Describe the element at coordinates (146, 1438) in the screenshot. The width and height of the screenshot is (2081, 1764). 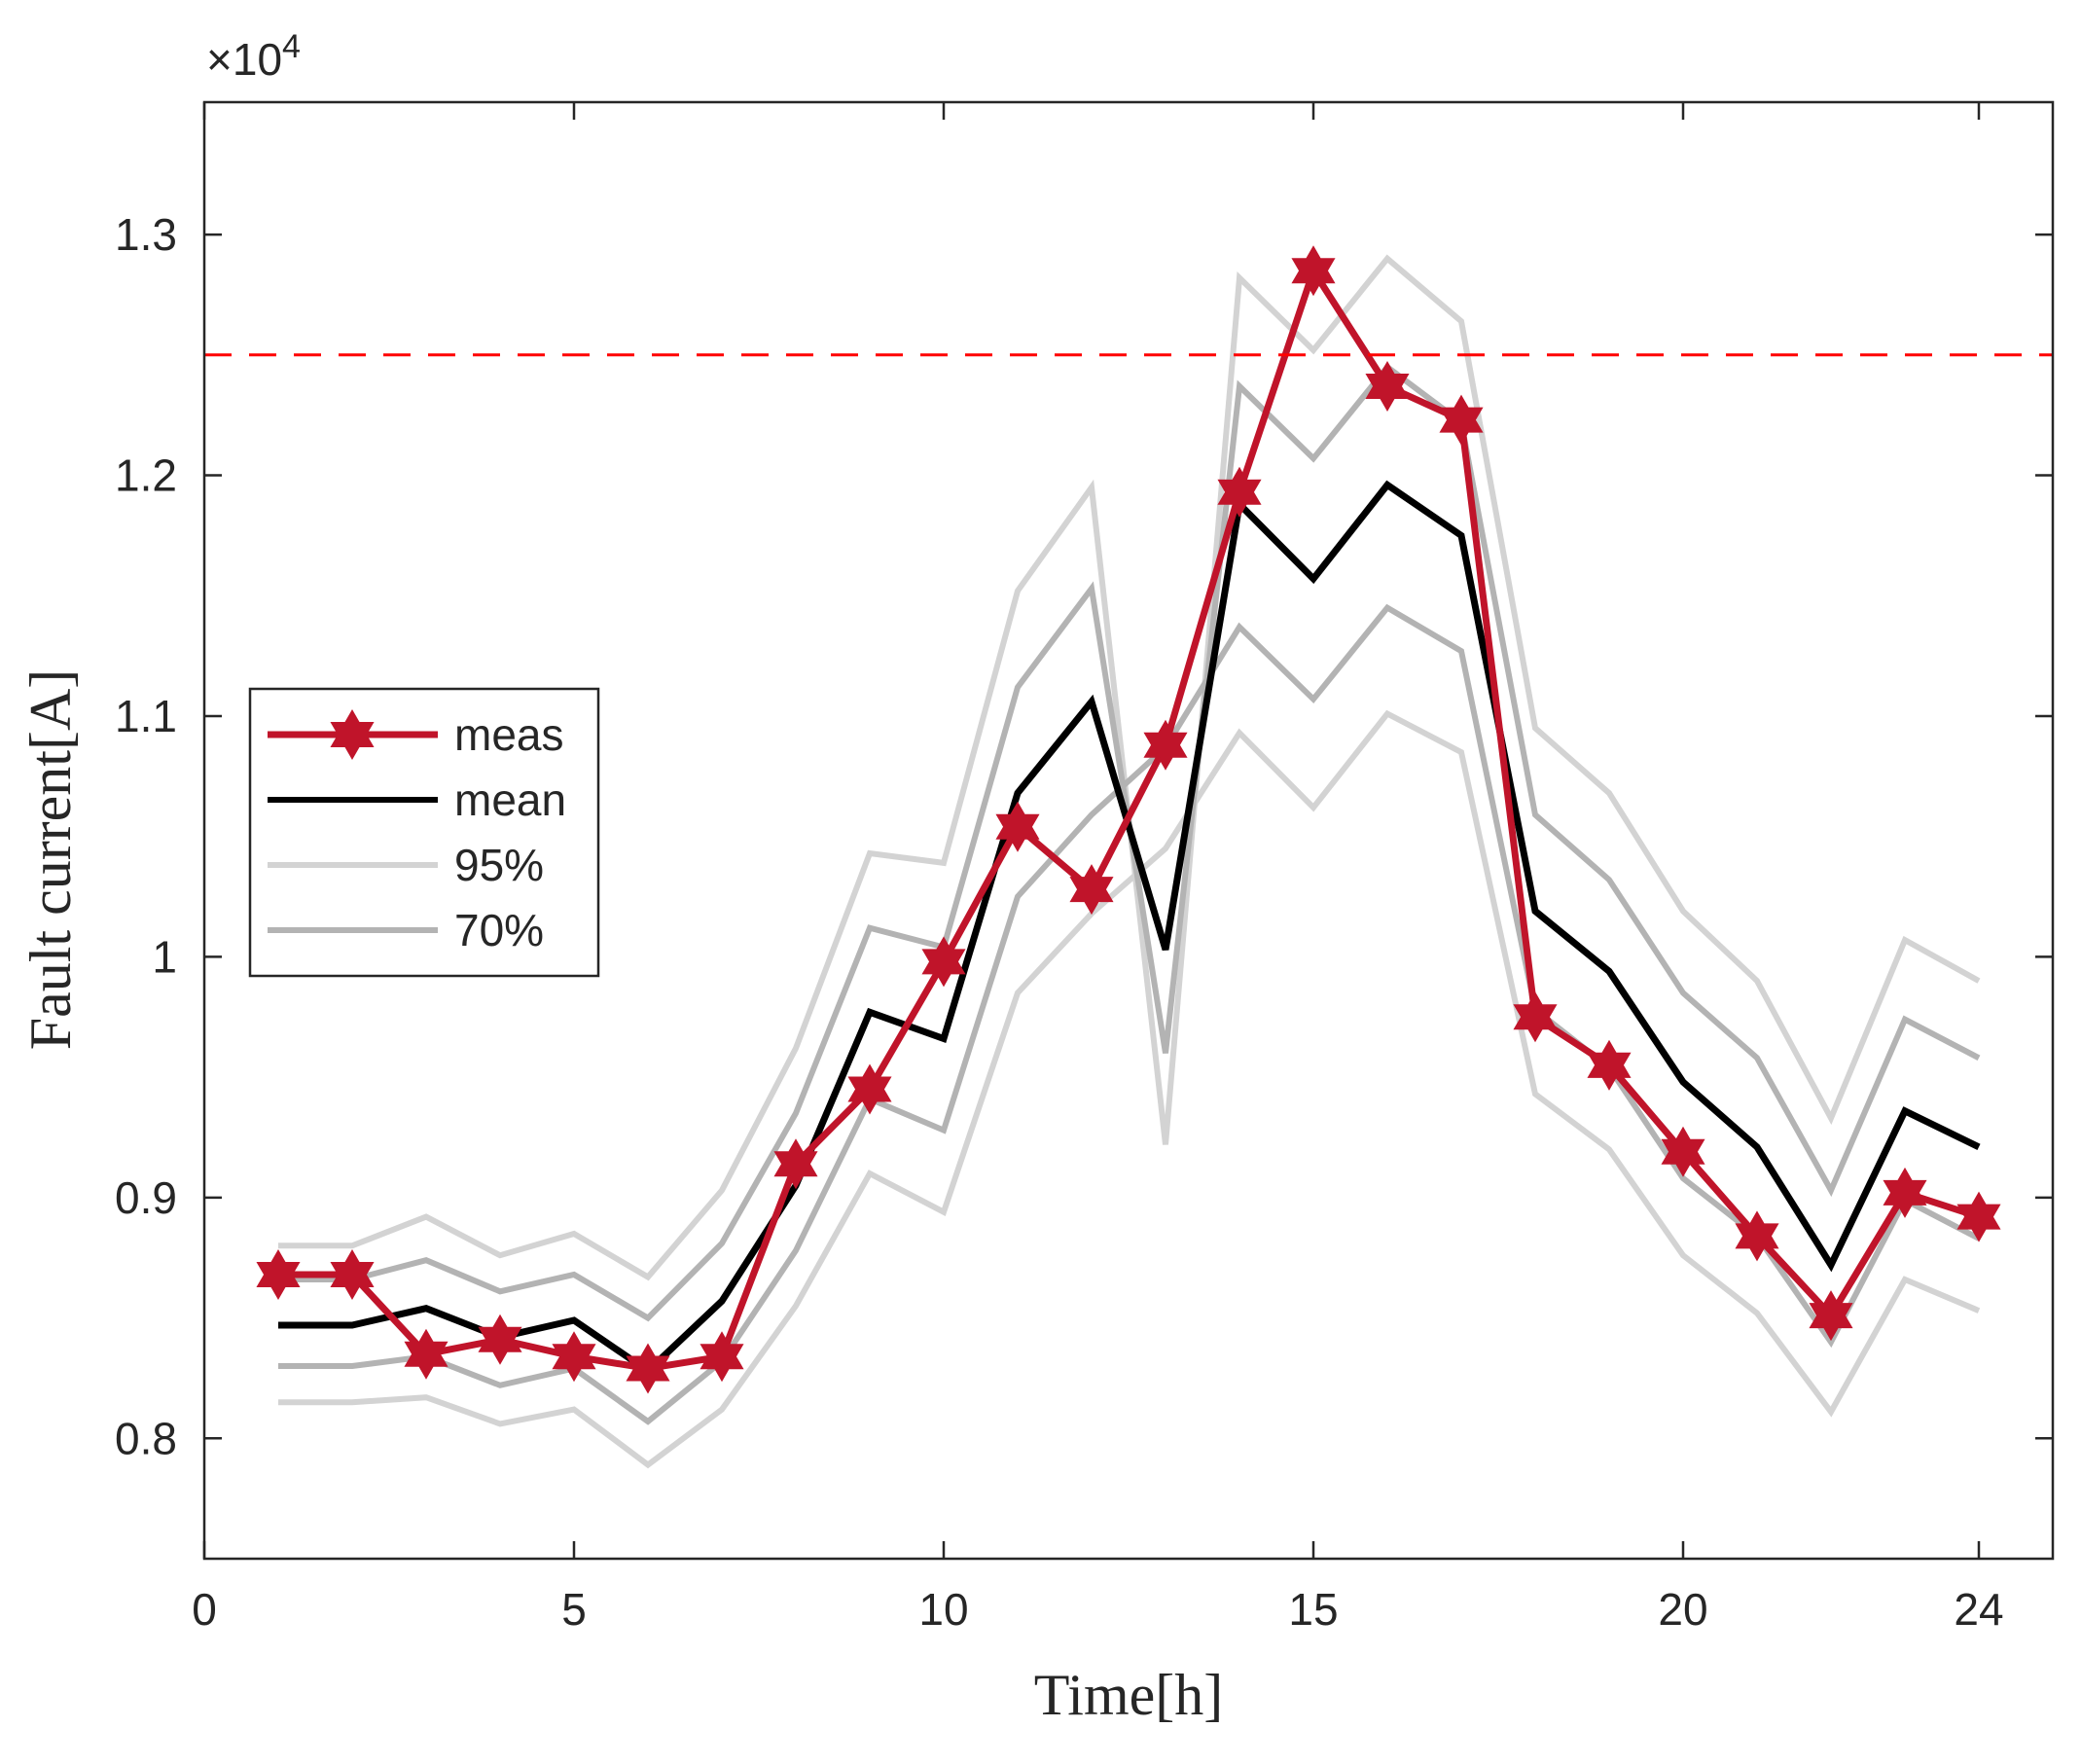
I see `y-tick-label: 0.8` at that location.